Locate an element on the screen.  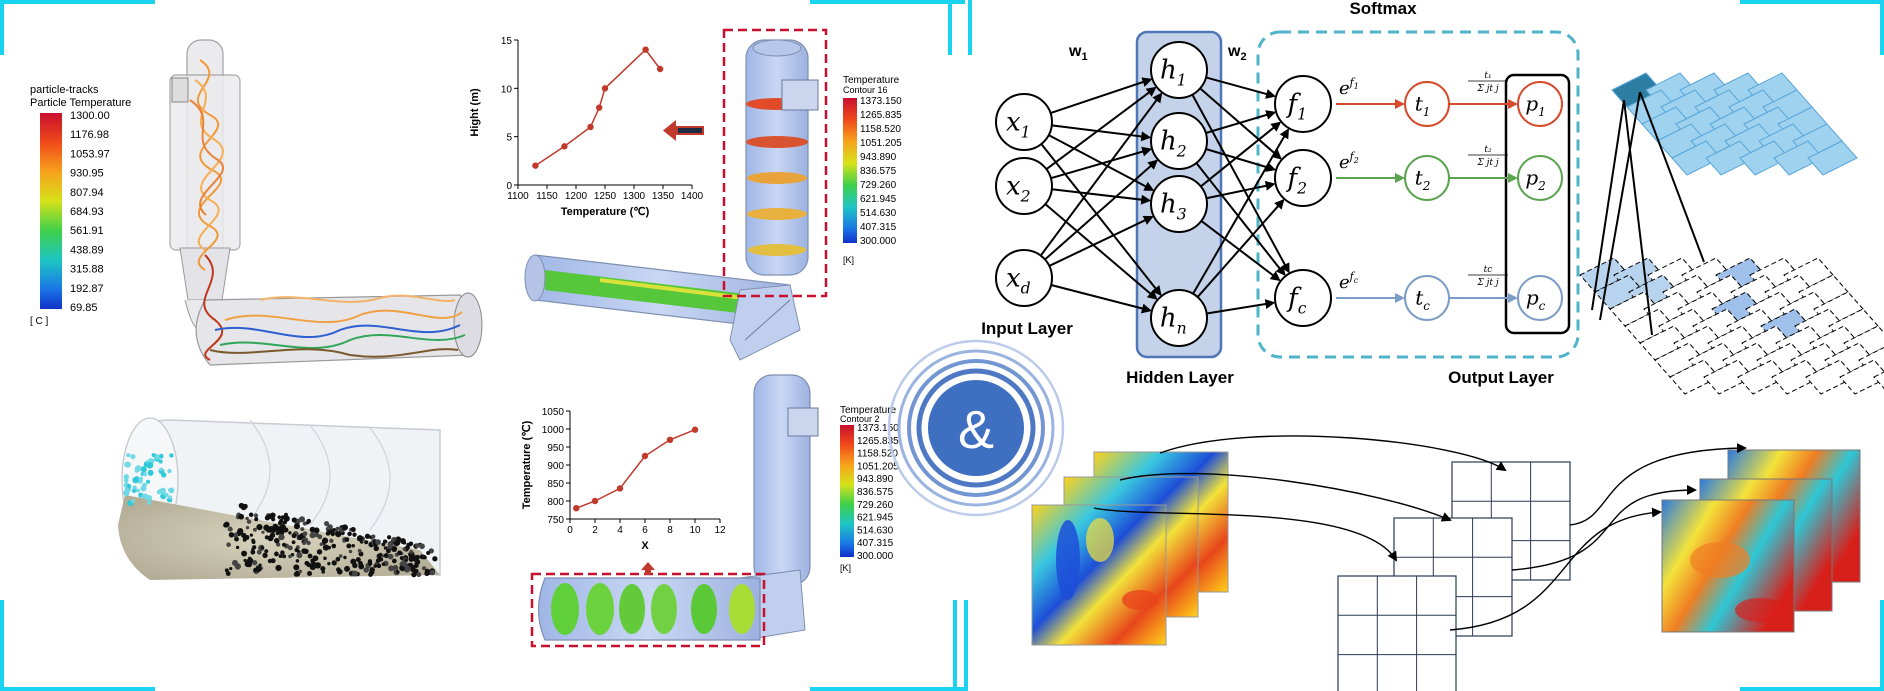
hidden-node is located at coordinates (1179, 318).